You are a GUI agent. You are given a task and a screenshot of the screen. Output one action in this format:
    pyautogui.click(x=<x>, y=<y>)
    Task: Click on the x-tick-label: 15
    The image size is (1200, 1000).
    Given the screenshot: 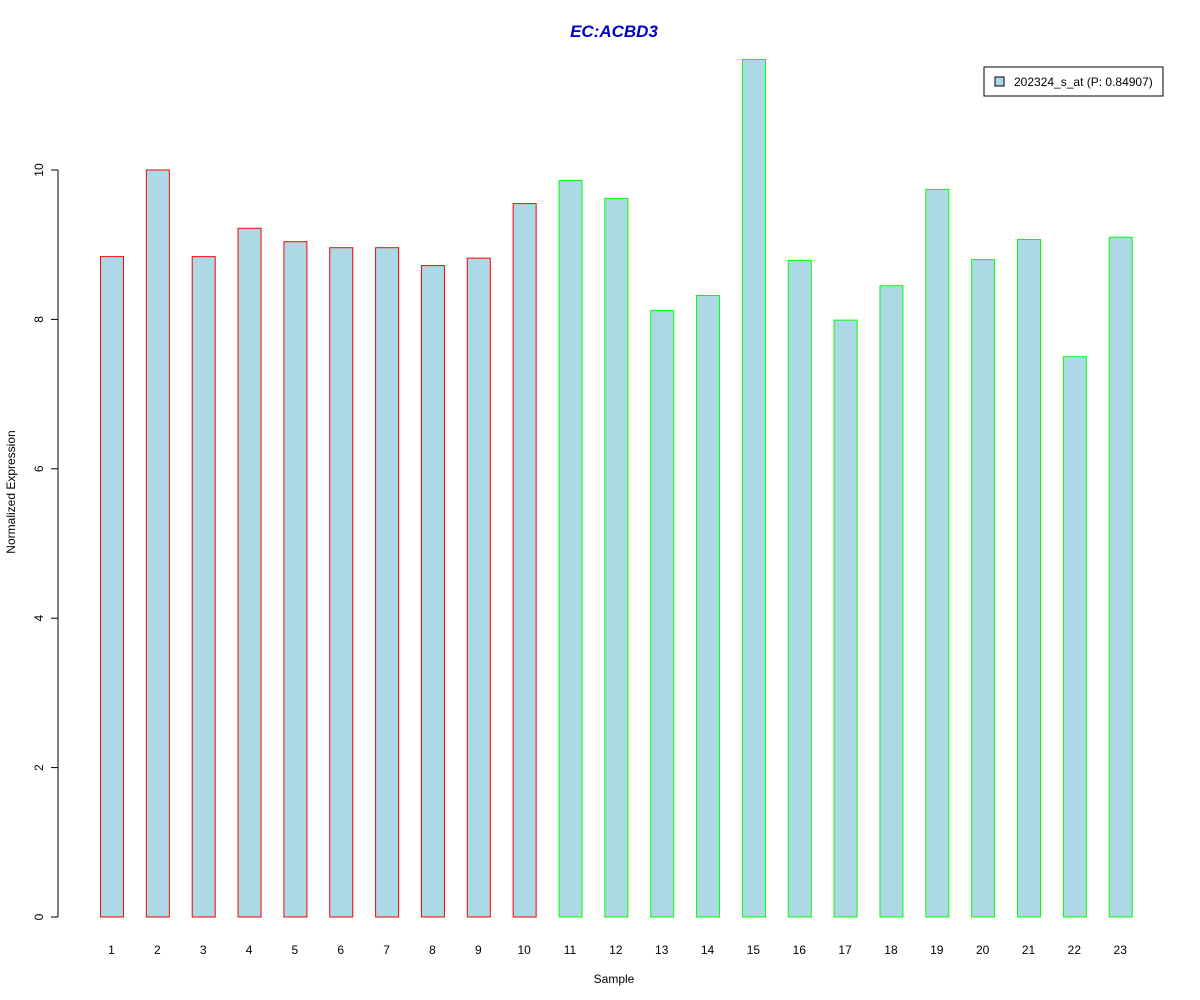 What is the action you would take?
    pyautogui.click(x=754, y=950)
    